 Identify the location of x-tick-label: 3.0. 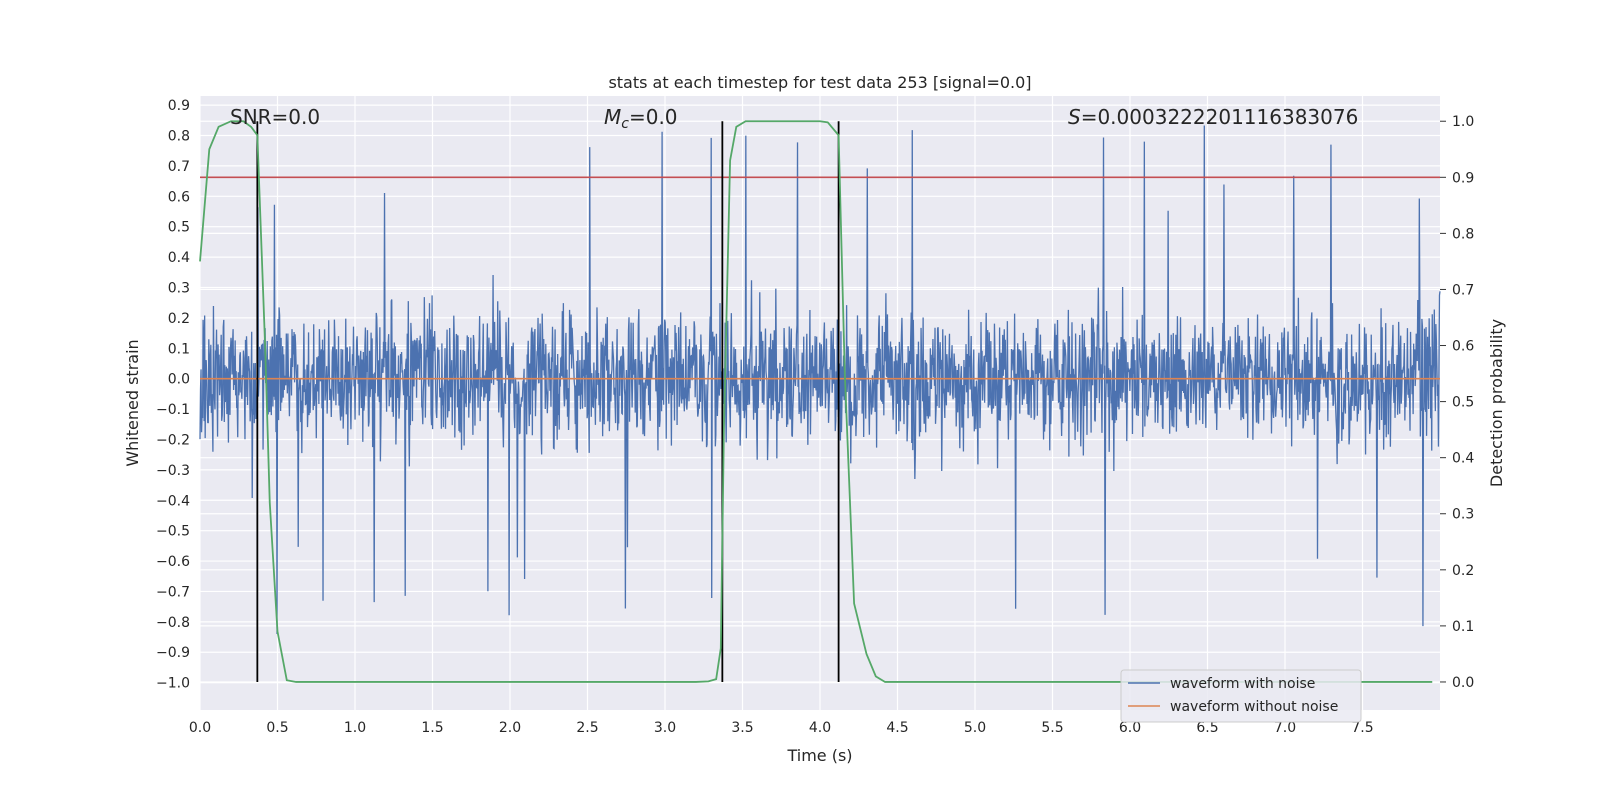
(665, 728).